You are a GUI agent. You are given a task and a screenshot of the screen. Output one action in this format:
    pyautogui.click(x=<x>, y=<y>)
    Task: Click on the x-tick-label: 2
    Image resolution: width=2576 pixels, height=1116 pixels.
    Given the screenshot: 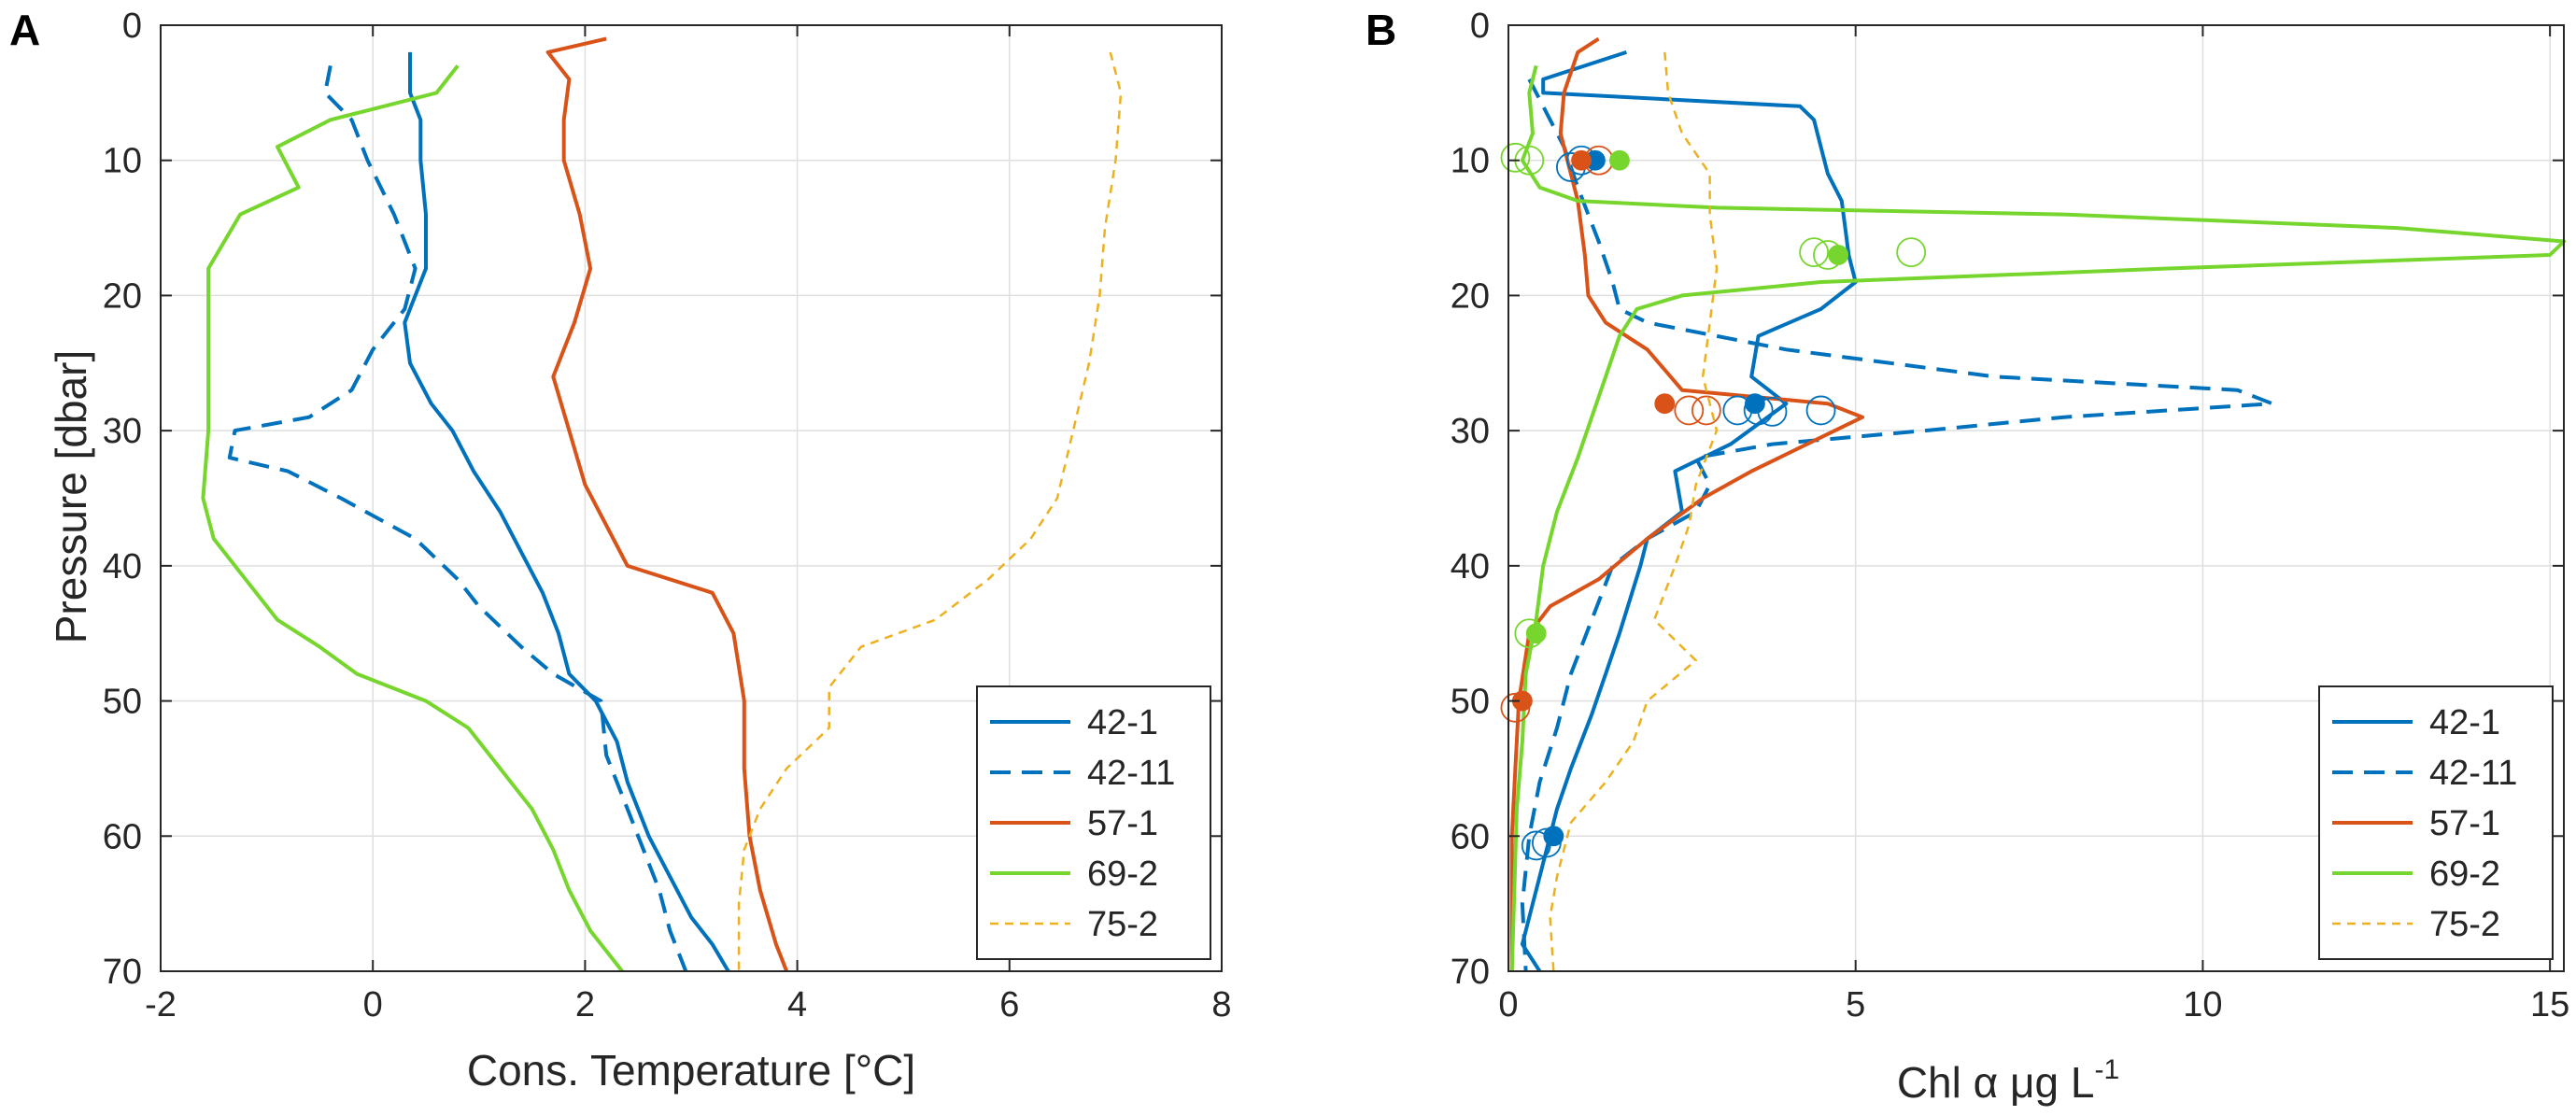 What is the action you would take?
    pyautogui.click(x=585, y=1004)
    